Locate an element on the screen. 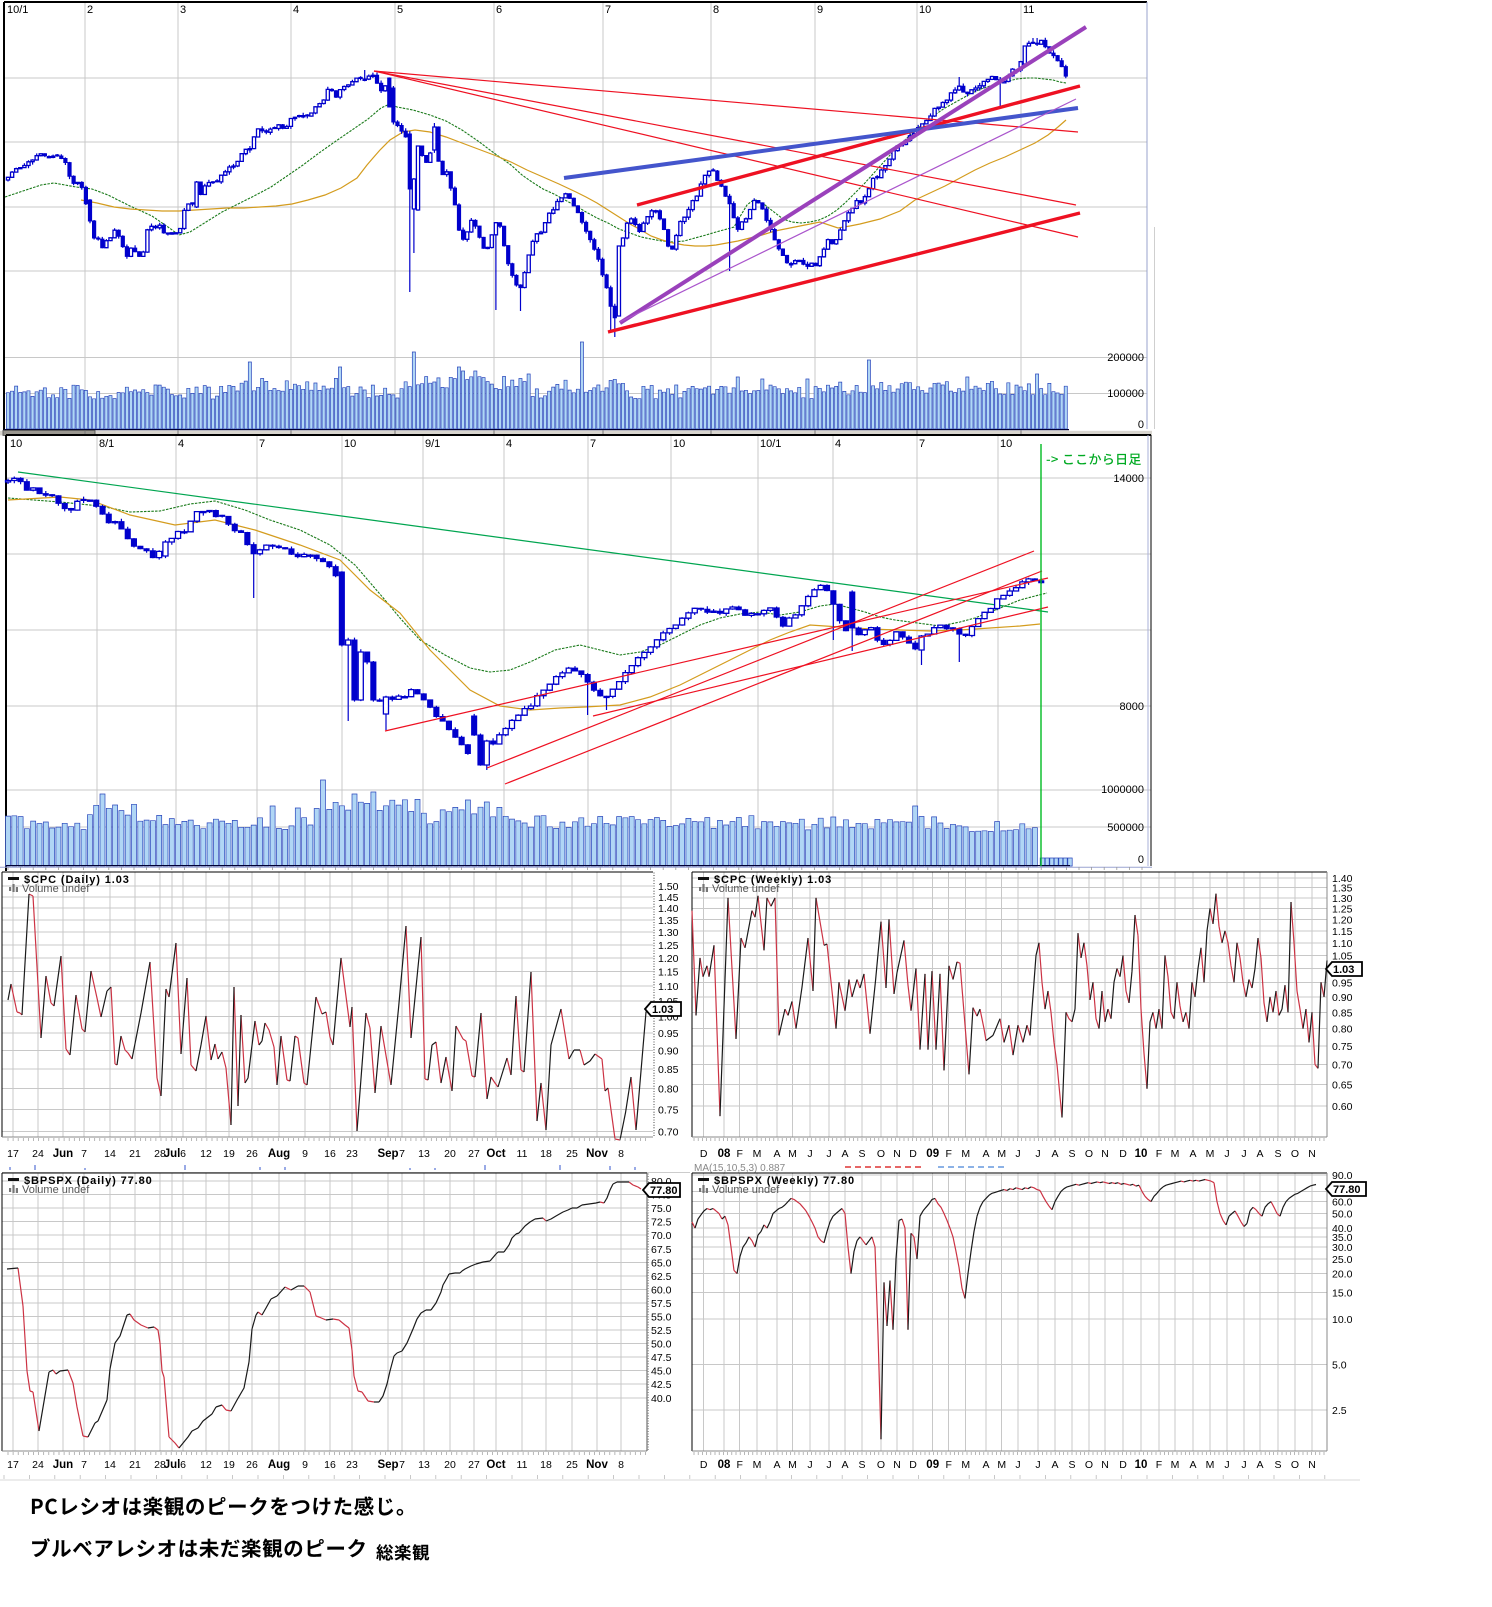 This screenshot has width=1492, height=1607. svg-text: 18 is located at coordinates (546, 1154).